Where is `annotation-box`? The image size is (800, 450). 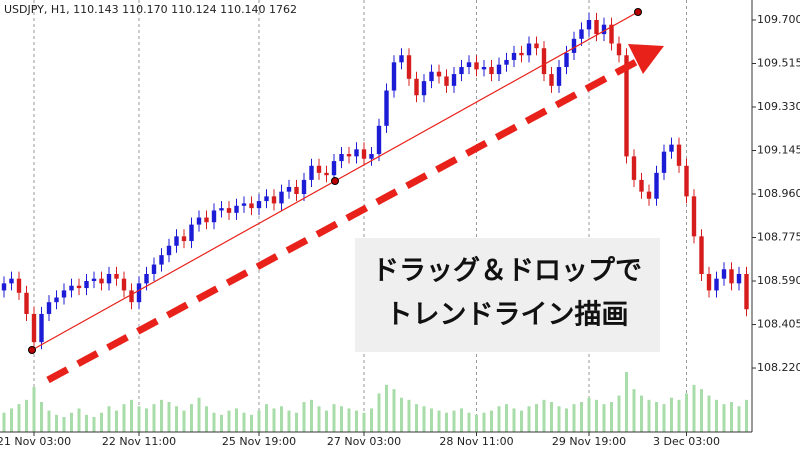
annotation-box is located at coordinates (507, 295).